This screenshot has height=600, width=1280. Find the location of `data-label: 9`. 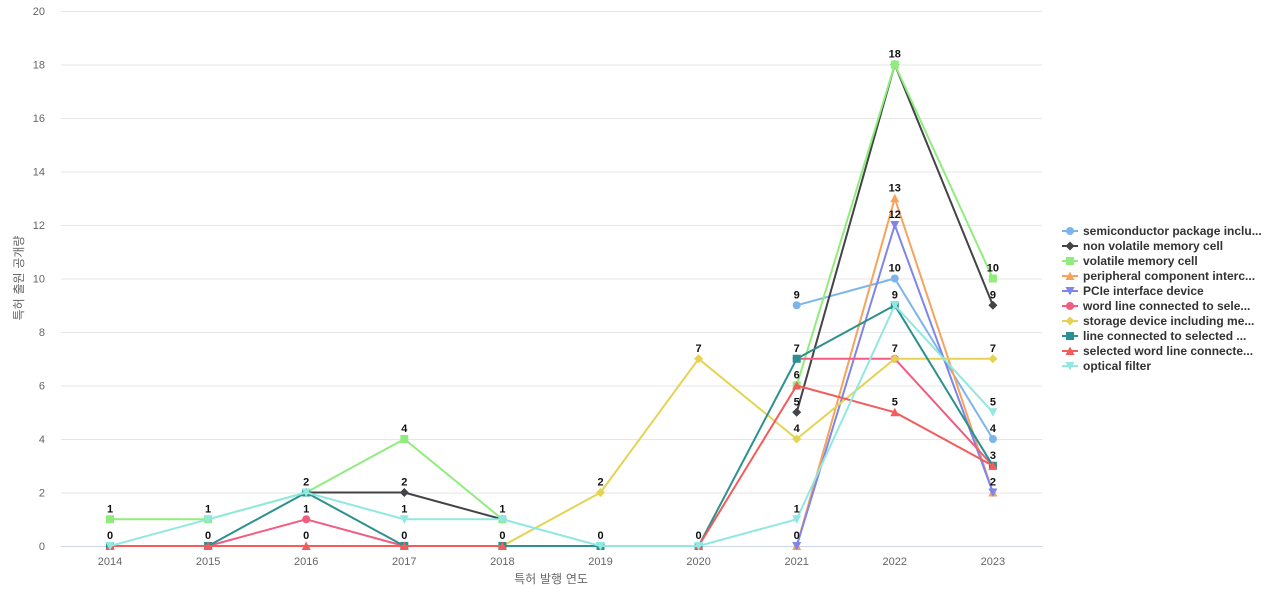

data-label: 9 is located at coordinates (993, 295).